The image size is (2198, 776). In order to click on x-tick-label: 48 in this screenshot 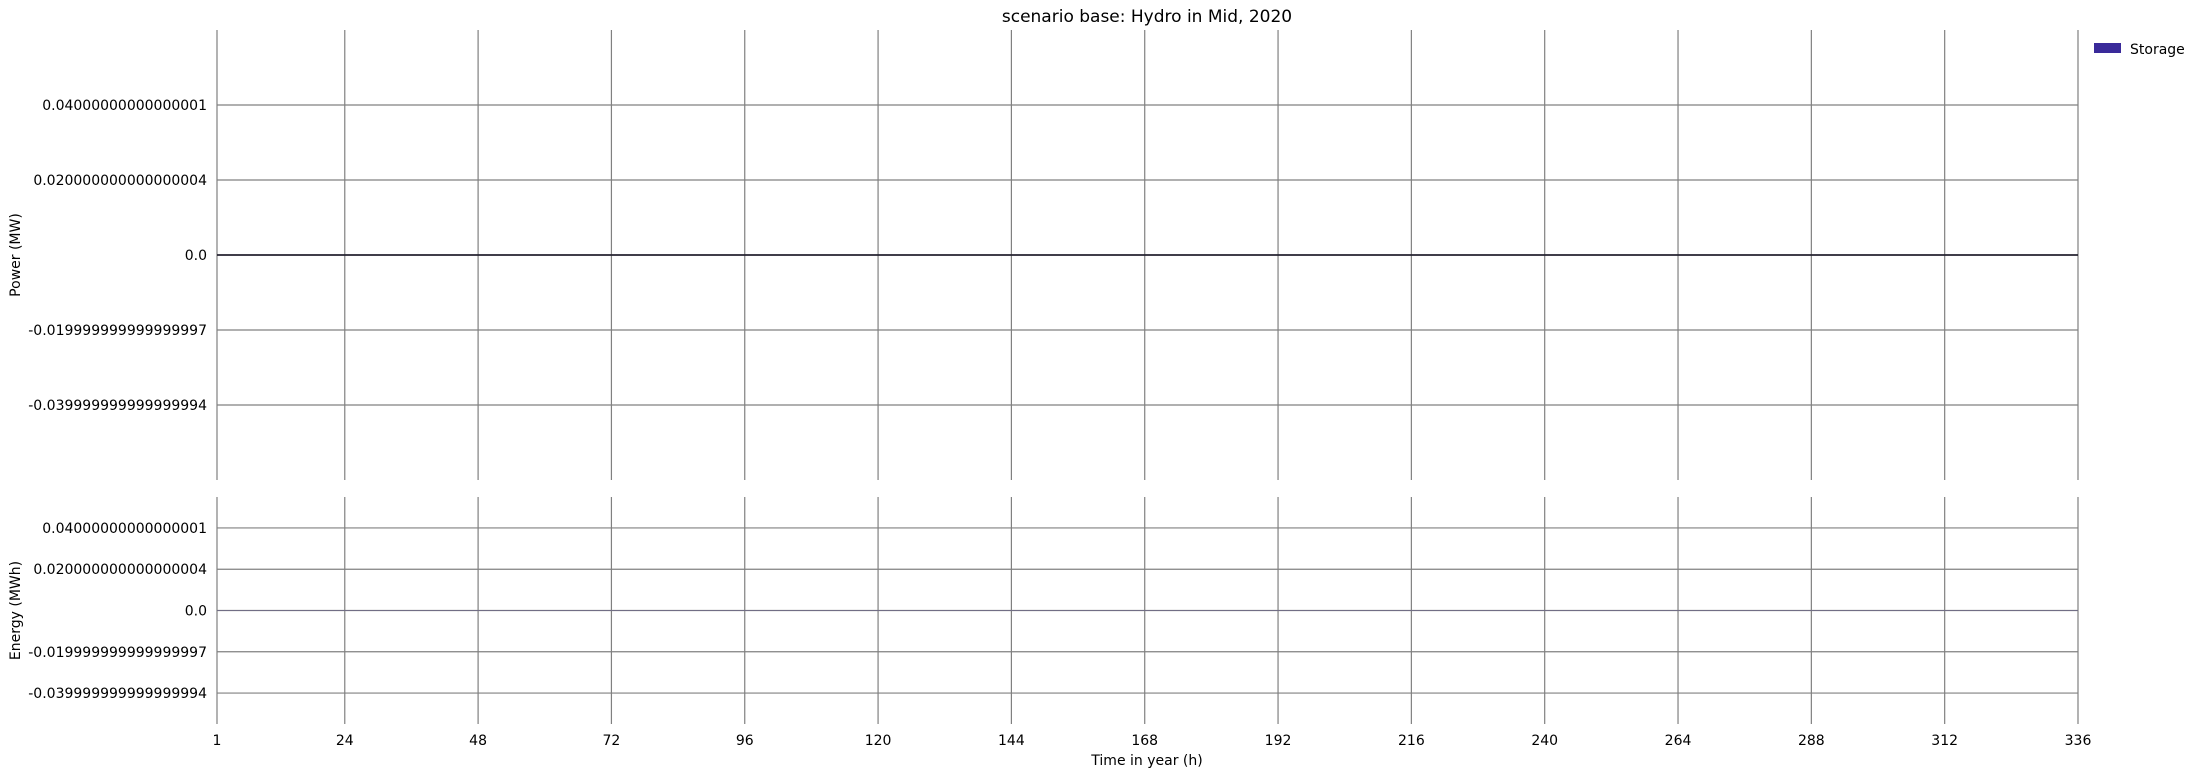, I will do `click(478, 741)`.